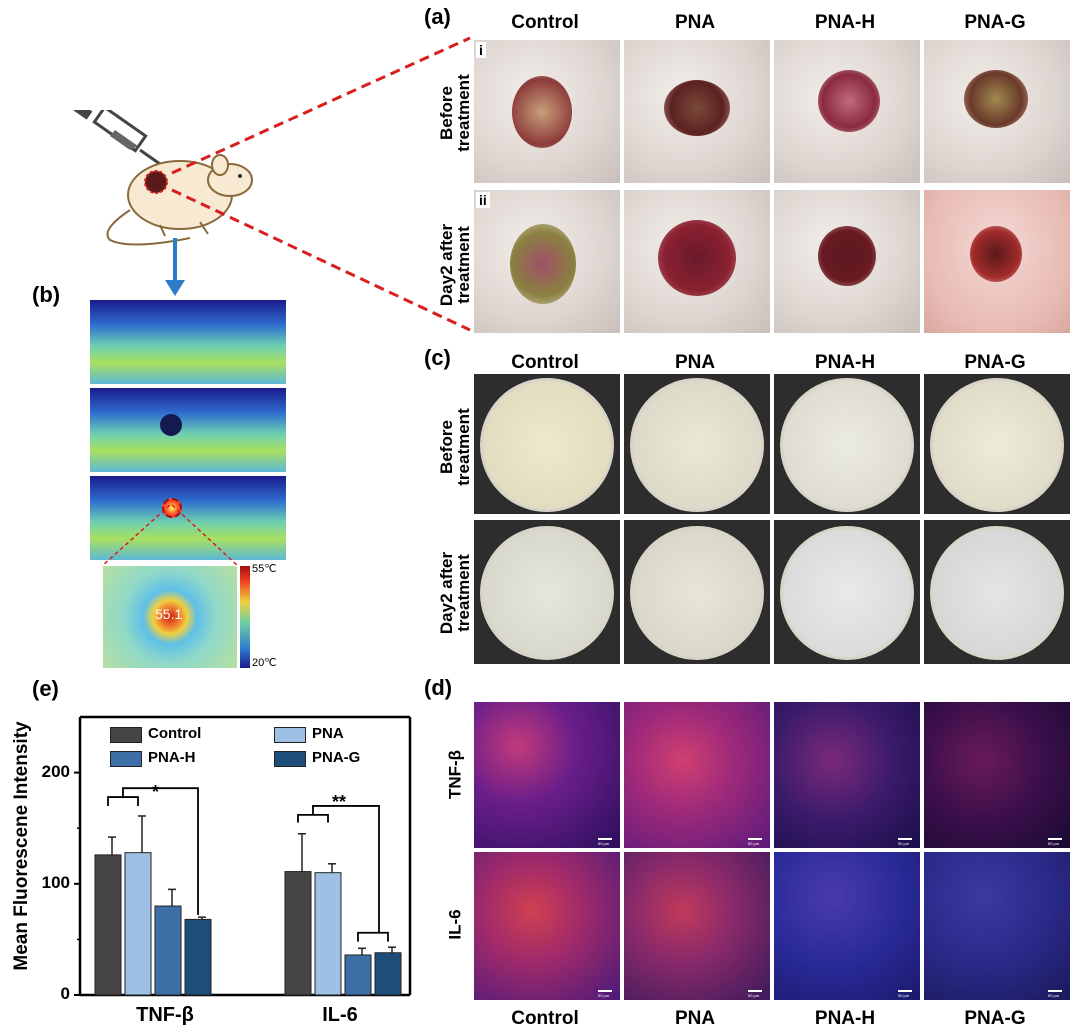  I want to click on thermal-zoom-image: 55.1, so click(170, 617).